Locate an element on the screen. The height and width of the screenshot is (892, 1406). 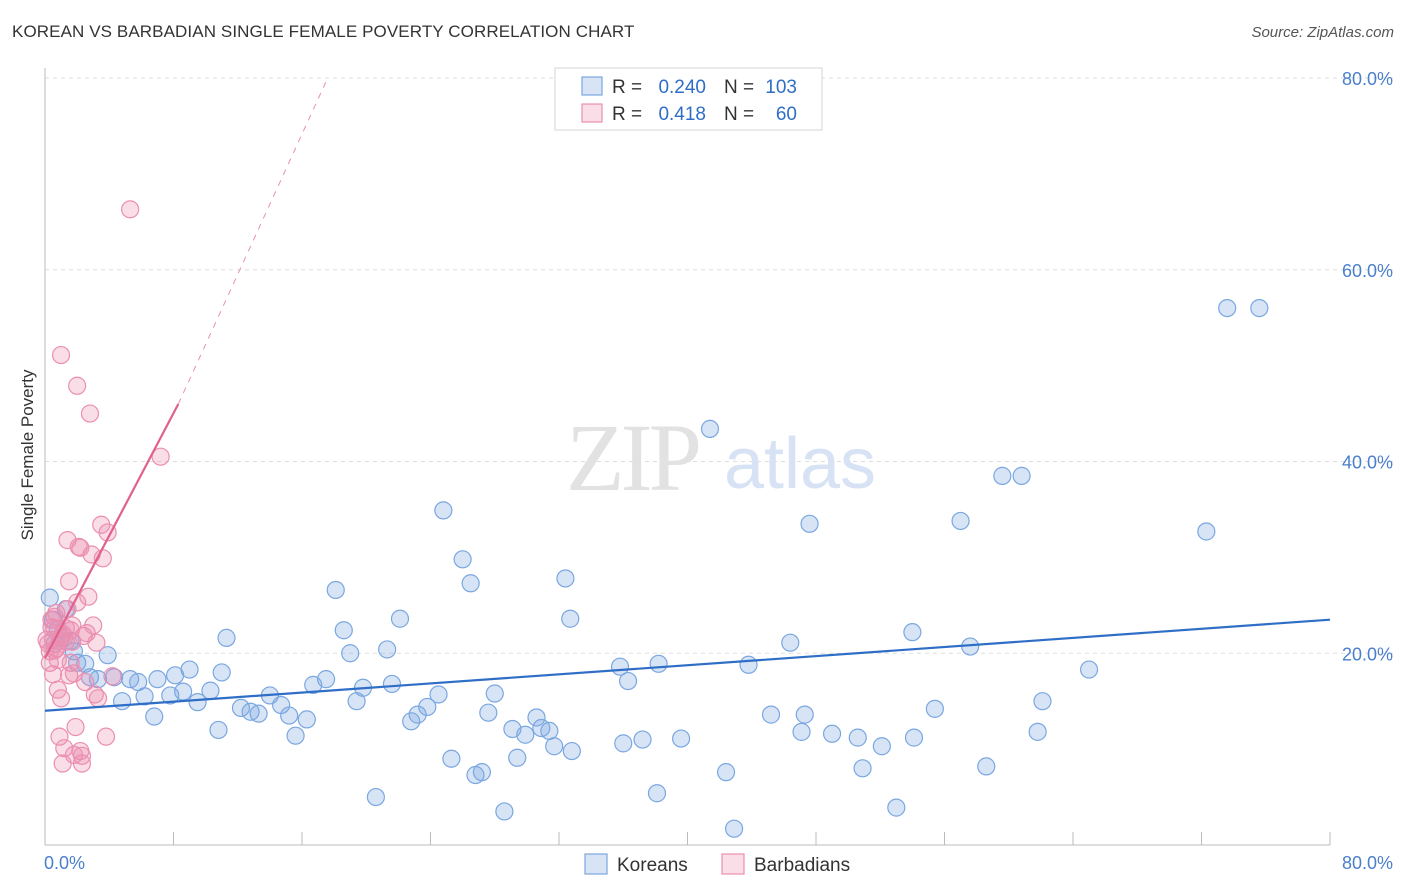
legend-r-value-barbadian: 0.418 is located at coordinates (682, 114).